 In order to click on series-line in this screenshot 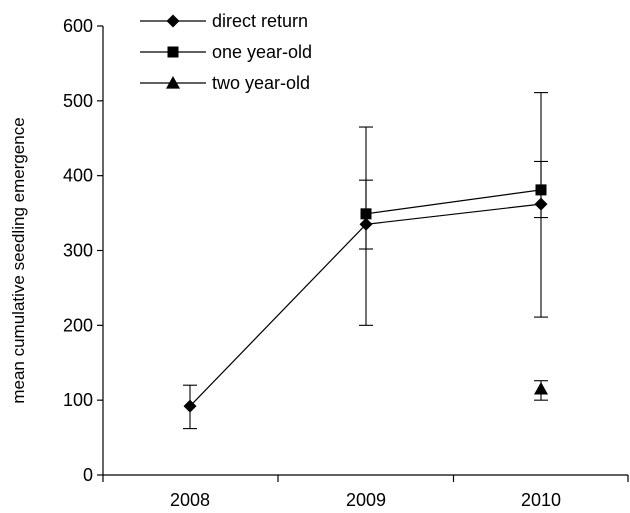, I will do `click(453, 202)`.